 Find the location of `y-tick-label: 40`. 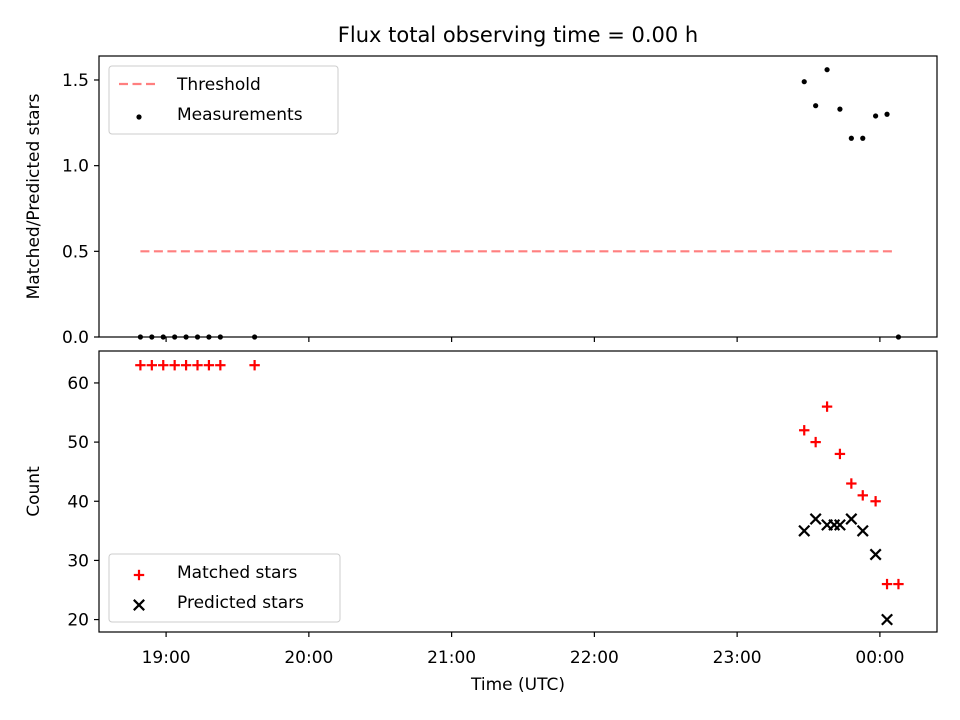

y-tick-label: 40 is located at coordinates (78, 502).